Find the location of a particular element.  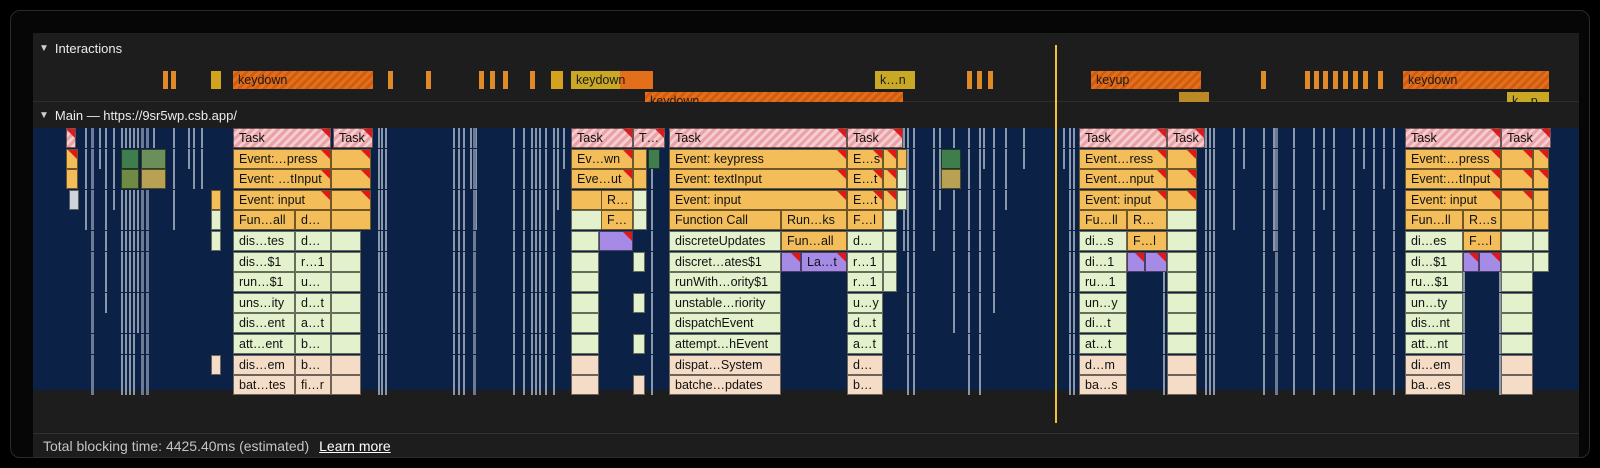

flame-call-block: dispatchEvent is located at coordinates (725, 323).